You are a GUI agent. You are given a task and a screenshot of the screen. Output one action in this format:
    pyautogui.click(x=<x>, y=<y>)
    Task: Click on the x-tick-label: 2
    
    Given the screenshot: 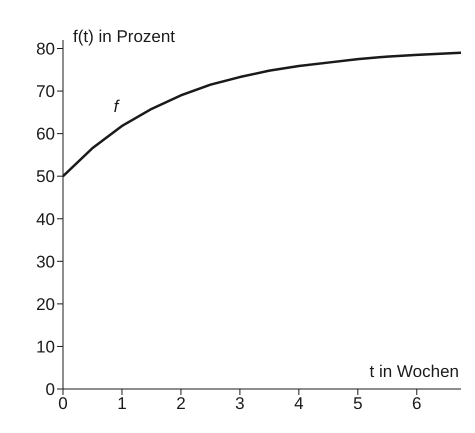 What is the action you would take?
    pyautogui.click(x=181, y=404)
    